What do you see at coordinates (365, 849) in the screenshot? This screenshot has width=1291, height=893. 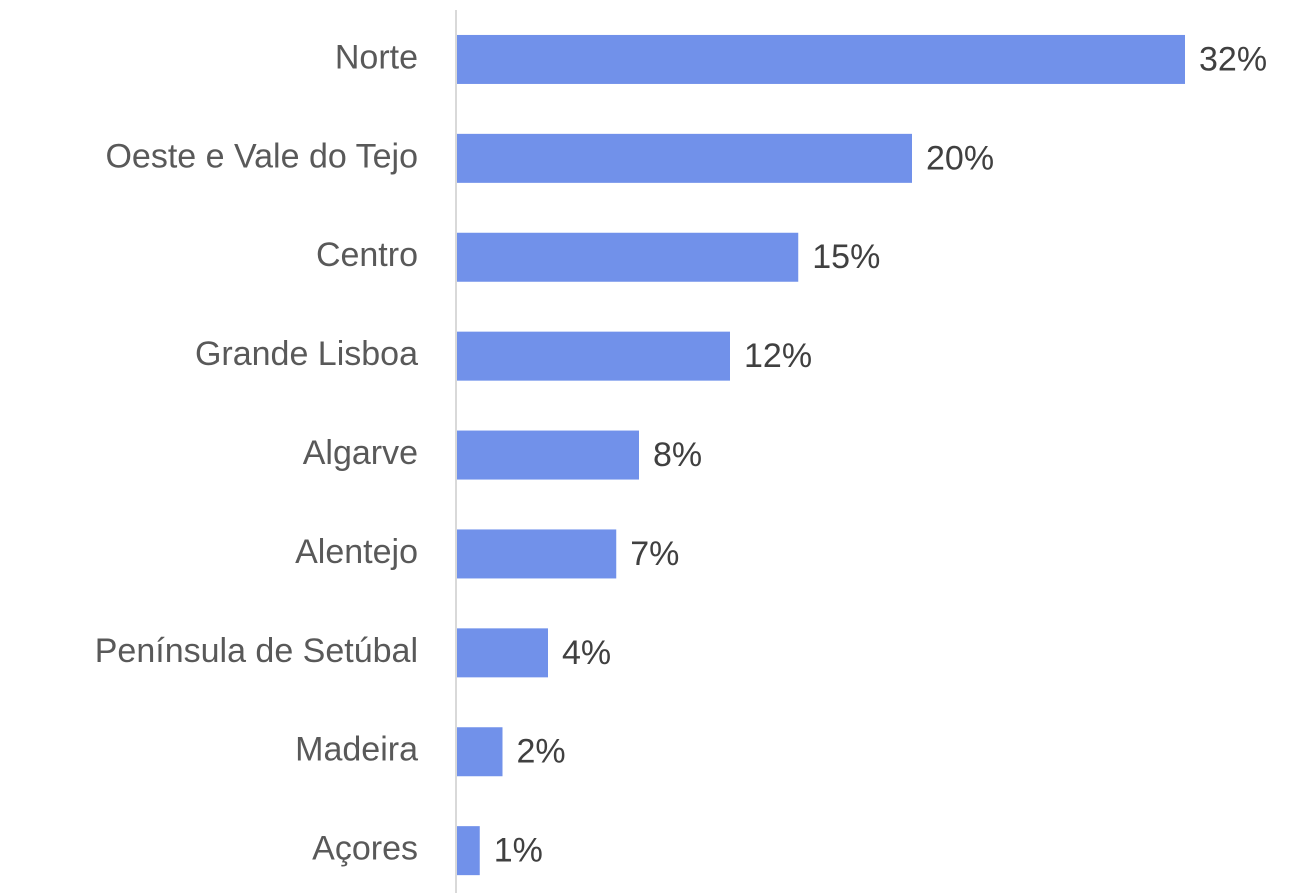 I see `category-label: Açores` at bounding box center [365, 849].